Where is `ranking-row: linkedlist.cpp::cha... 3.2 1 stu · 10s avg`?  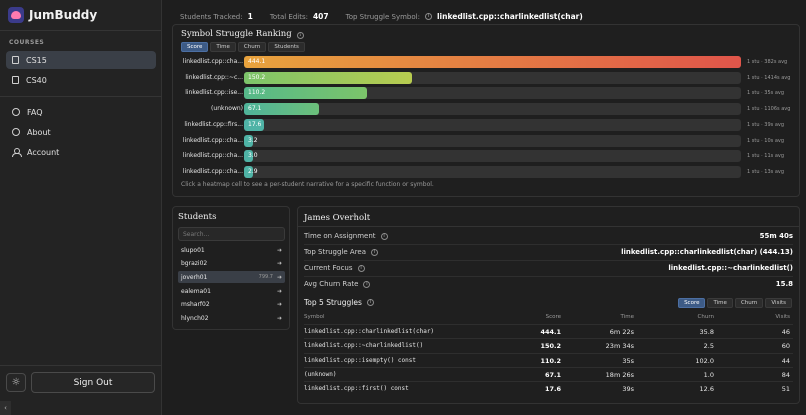
ranking-row: linkedlist.cpp::cha... 3.2 1 stu · 10s avg is located at coordinates (487, 140).